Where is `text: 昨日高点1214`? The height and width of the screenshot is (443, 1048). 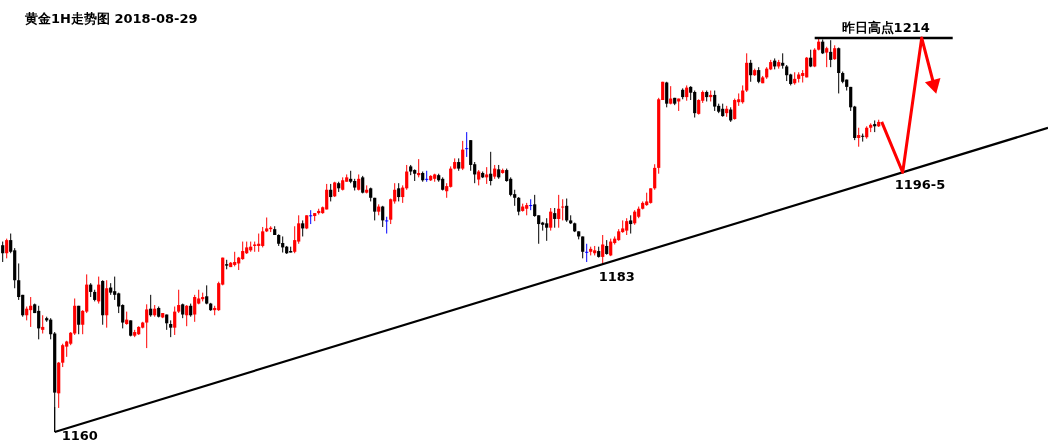 text: 昨日高点1214 is located at coordinates (885, 27).